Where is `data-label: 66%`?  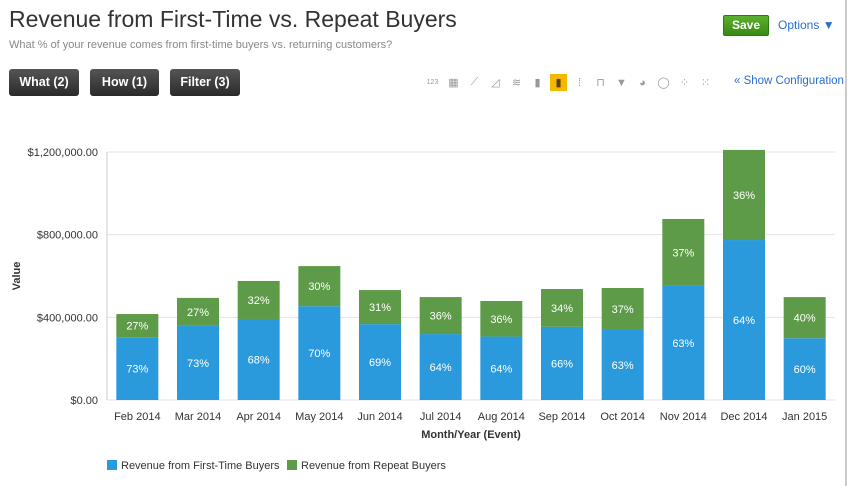 data-label: 66% is located at coordinates (562, 364).